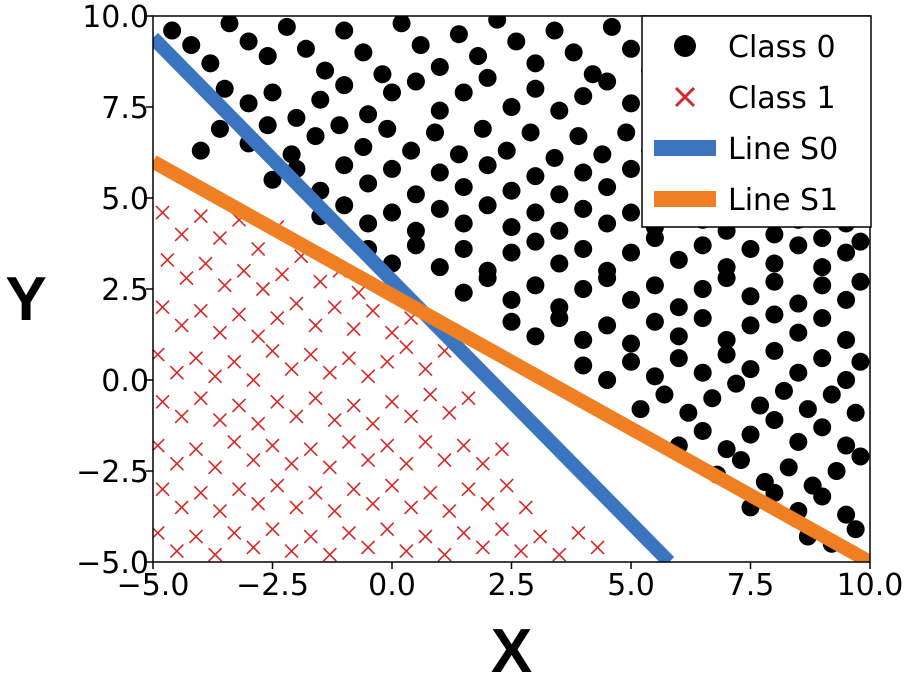 The image size is (914, 678). What do you see at coordinates (685, 97) in the screenshot?
I see `legend-class-1-marker` at bounding box center [685, 97].